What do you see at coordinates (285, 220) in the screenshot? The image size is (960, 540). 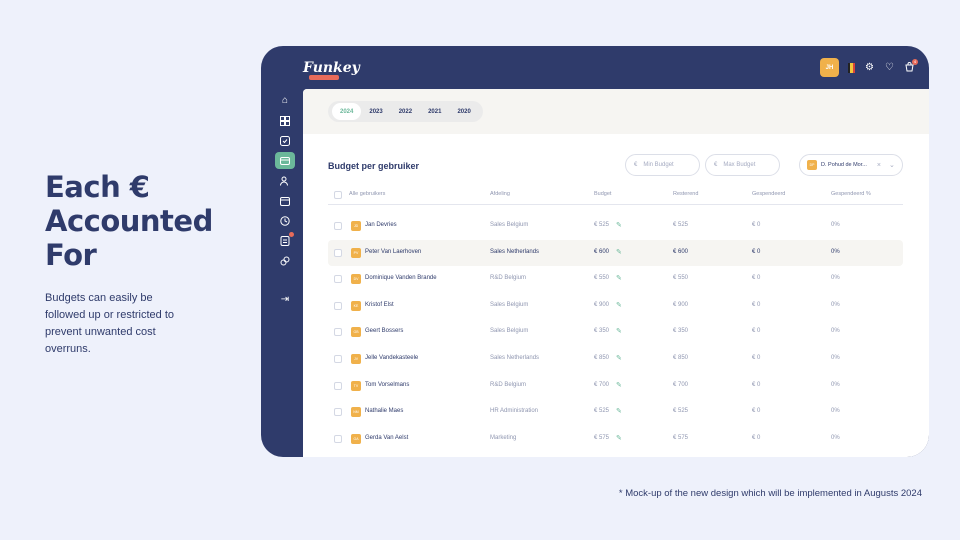 I see `clock-icon` at bounding box center [285, 220].